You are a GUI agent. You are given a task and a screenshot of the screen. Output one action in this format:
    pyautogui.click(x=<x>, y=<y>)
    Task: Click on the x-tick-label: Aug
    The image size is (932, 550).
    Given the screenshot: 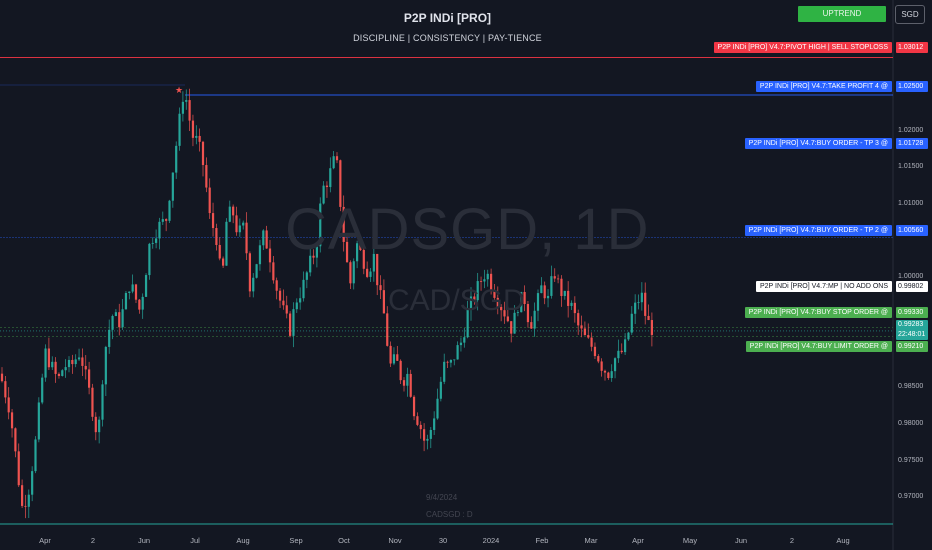 What is the action you would take?
    pyautogui.click(x=843, y=540)
    